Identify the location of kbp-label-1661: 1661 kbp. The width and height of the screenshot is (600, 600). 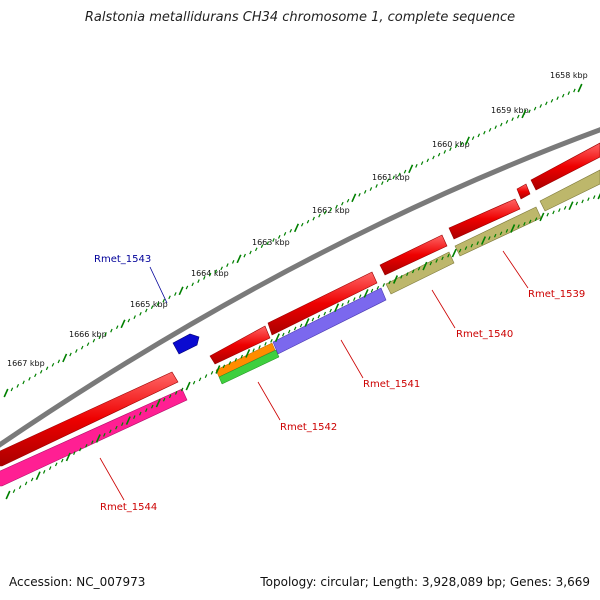
(391, 177).